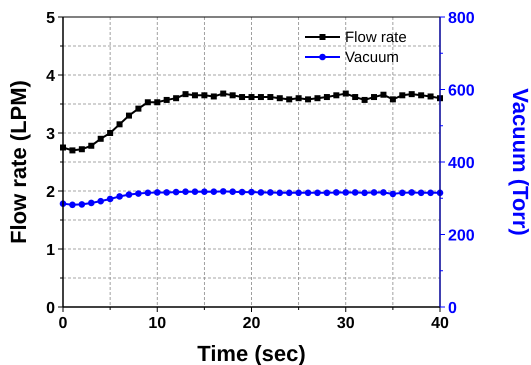  What do you see at coordinates (51, 192) in the screenshot?
I see `y-tick-label: 2` at bounding box center [51, 192].